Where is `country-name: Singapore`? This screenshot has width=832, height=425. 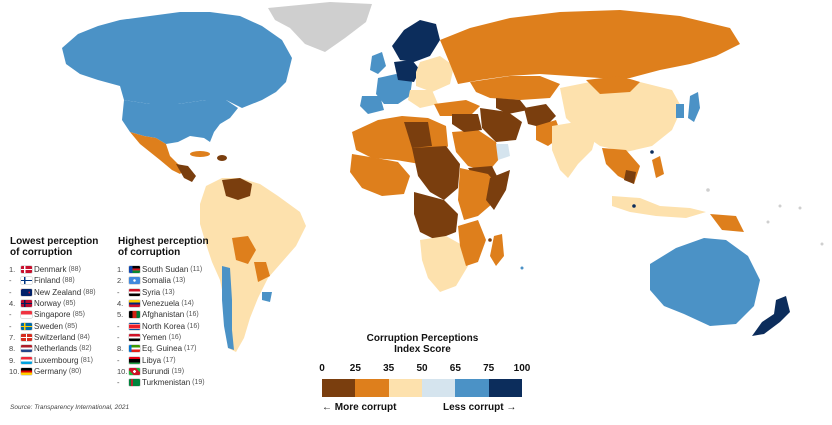 country-name: Singapore is located at coordinates (52, 315).